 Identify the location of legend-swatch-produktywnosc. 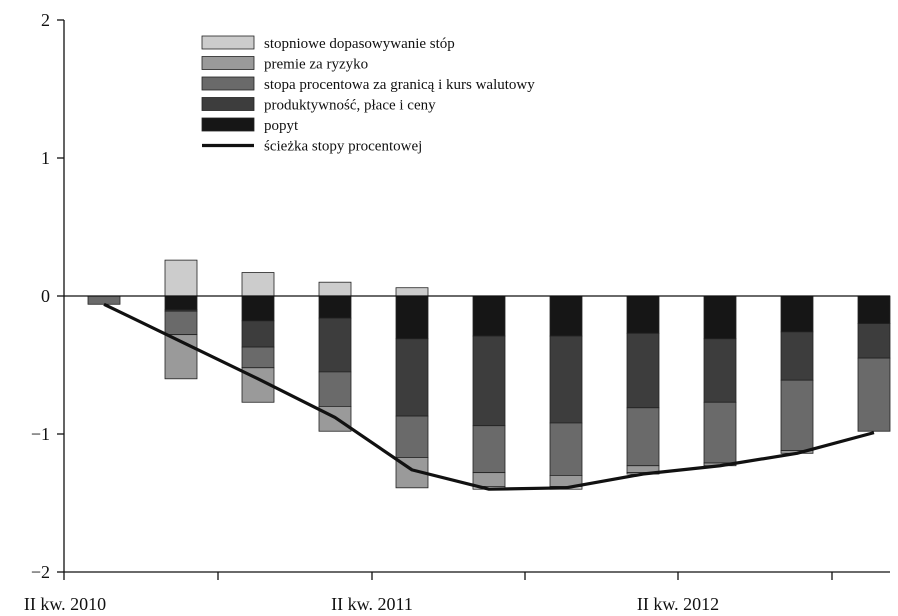
(228, 104).